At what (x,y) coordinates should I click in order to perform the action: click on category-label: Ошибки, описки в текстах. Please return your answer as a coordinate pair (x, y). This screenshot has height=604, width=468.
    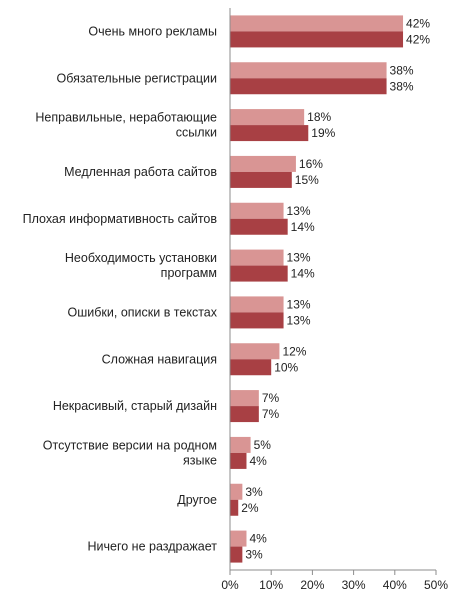
    Looking at the image, I should click on (143, 312).